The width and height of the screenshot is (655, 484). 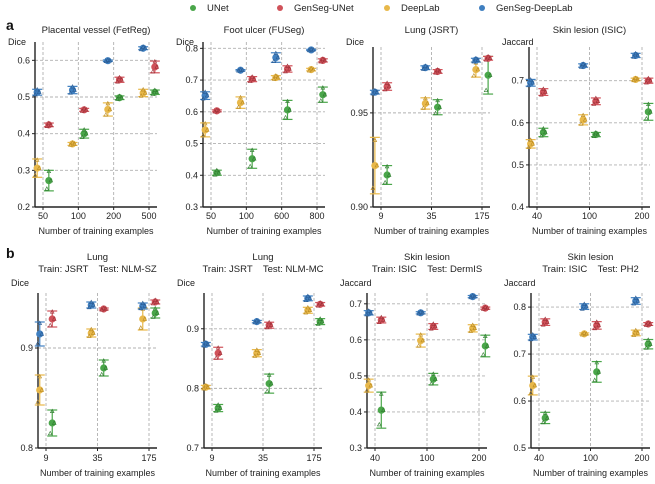 I want to click on y-axis-label: Dice, so click(x=185, y=42).